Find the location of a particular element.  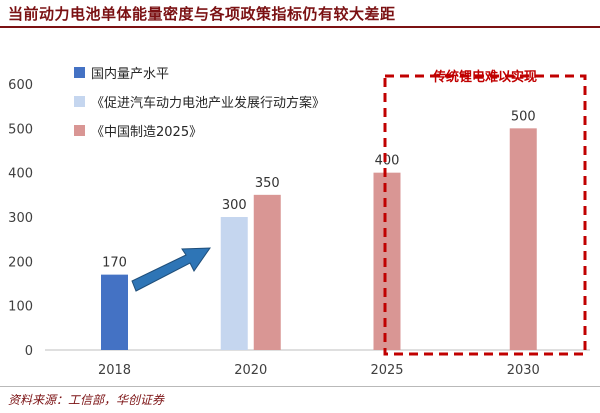

data-label-2020-1: 300 is located at coordinates (234, 205).